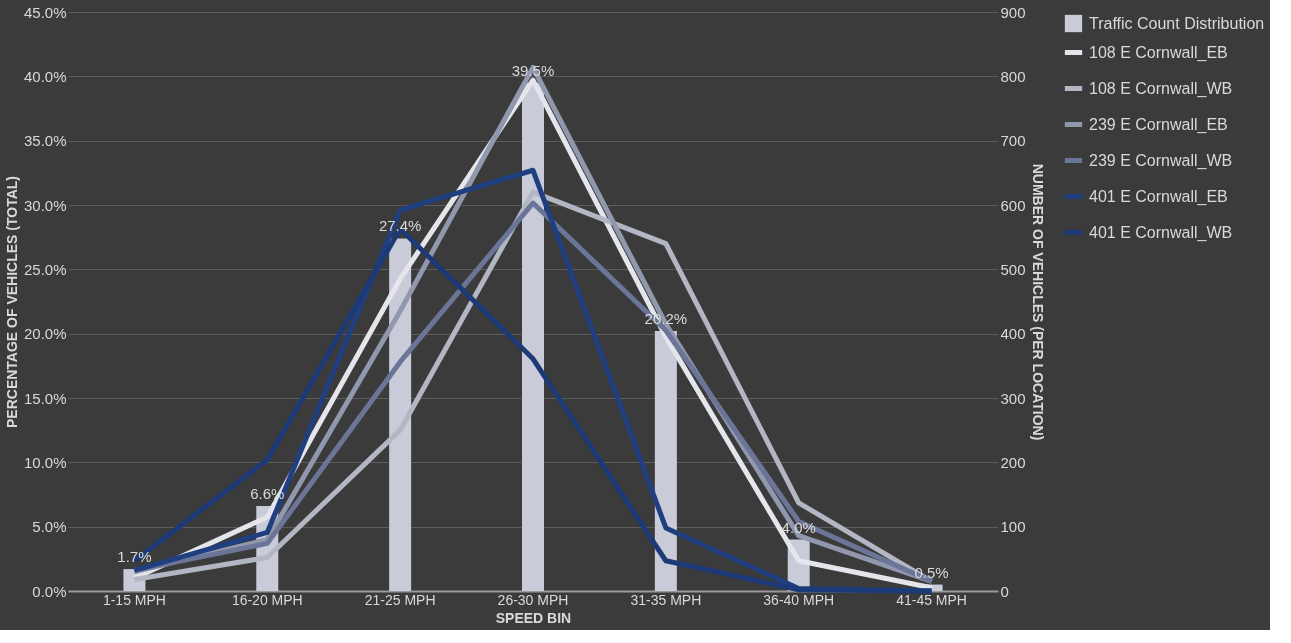 The width and height of the screenshot is (1291, 643). Describe the element at coordinates (49, 591) in the screenshot. I see `y-tick-label: 0.0%` at that location.